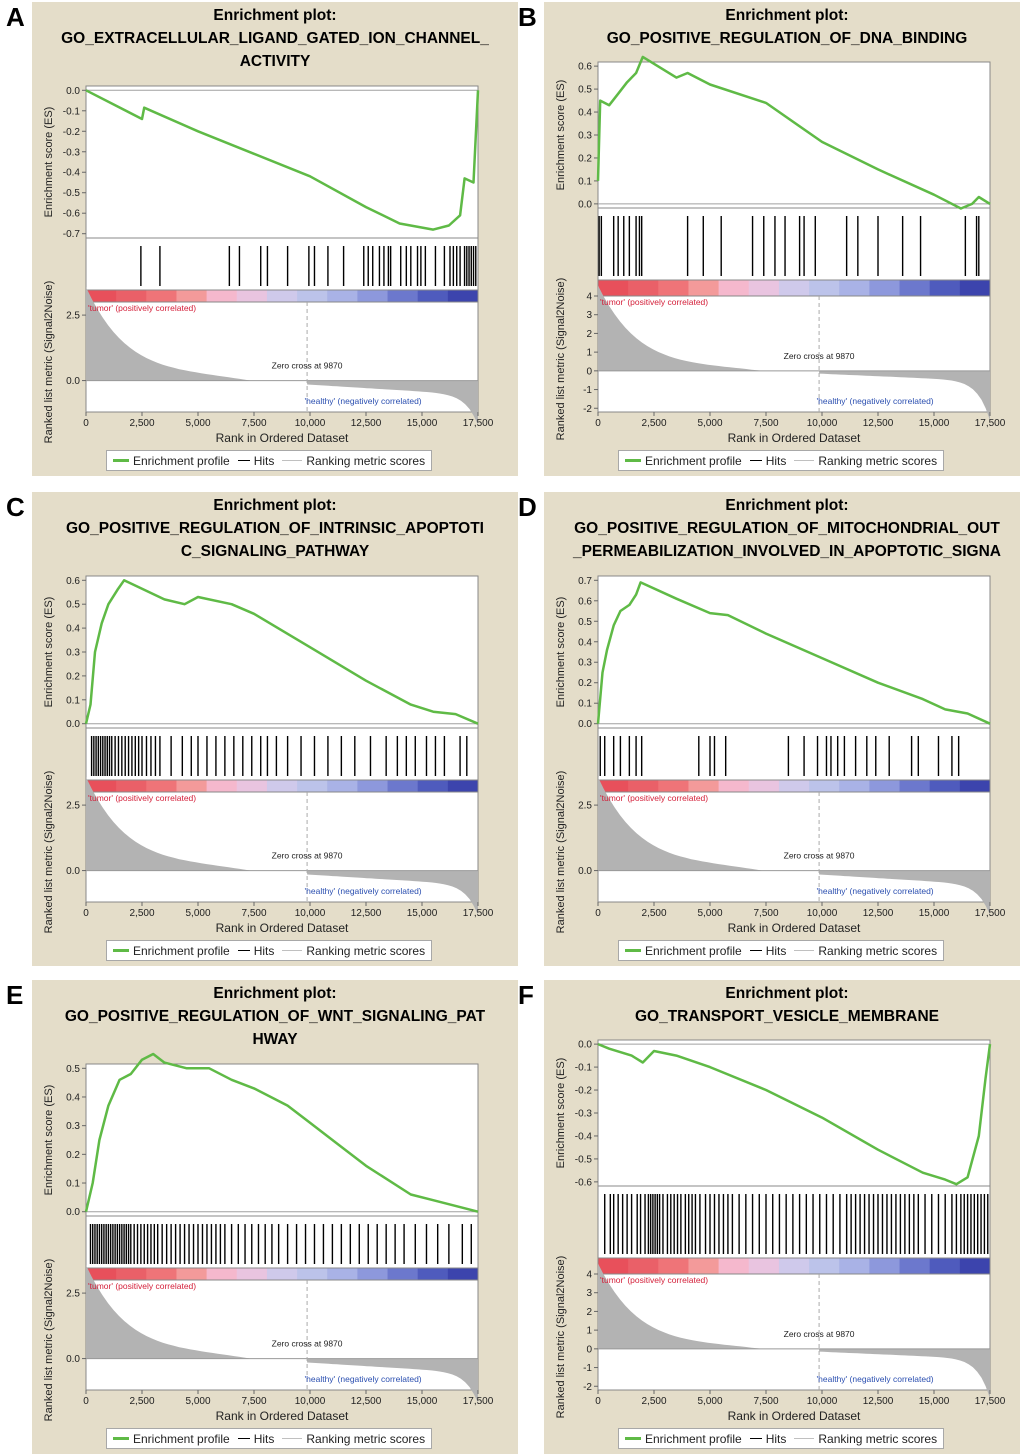 The width and height of the screenshot is (1020, 1456). I want to click on x-tick-label: 17,500, so click(478, 913).